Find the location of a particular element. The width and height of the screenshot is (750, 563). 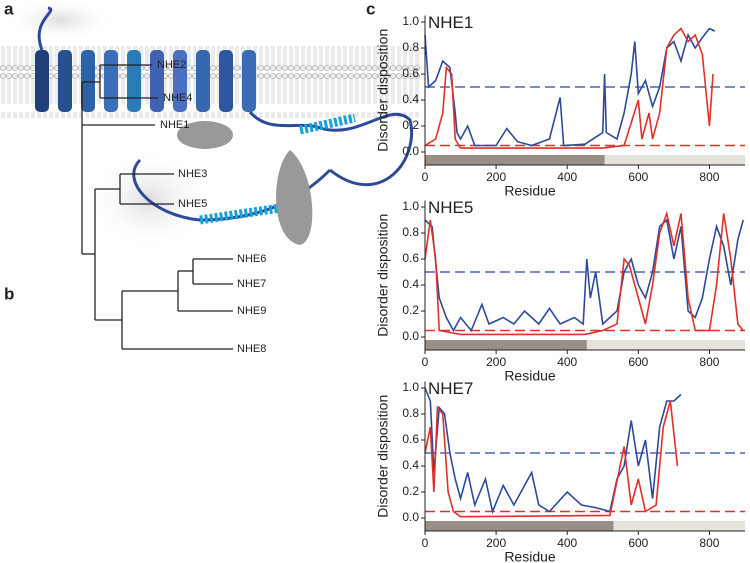

leaf-label: NHE3 is located at coordinates (192, 174).